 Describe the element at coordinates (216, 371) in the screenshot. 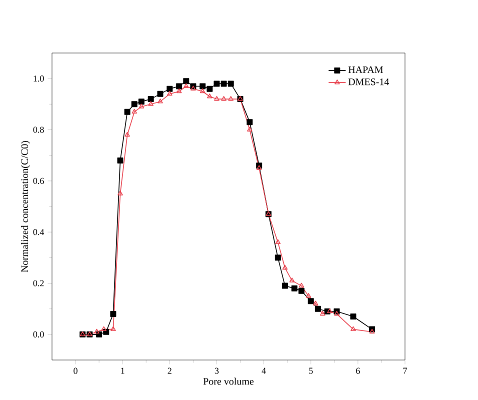

I see `x-tick-label: 3` at that location.